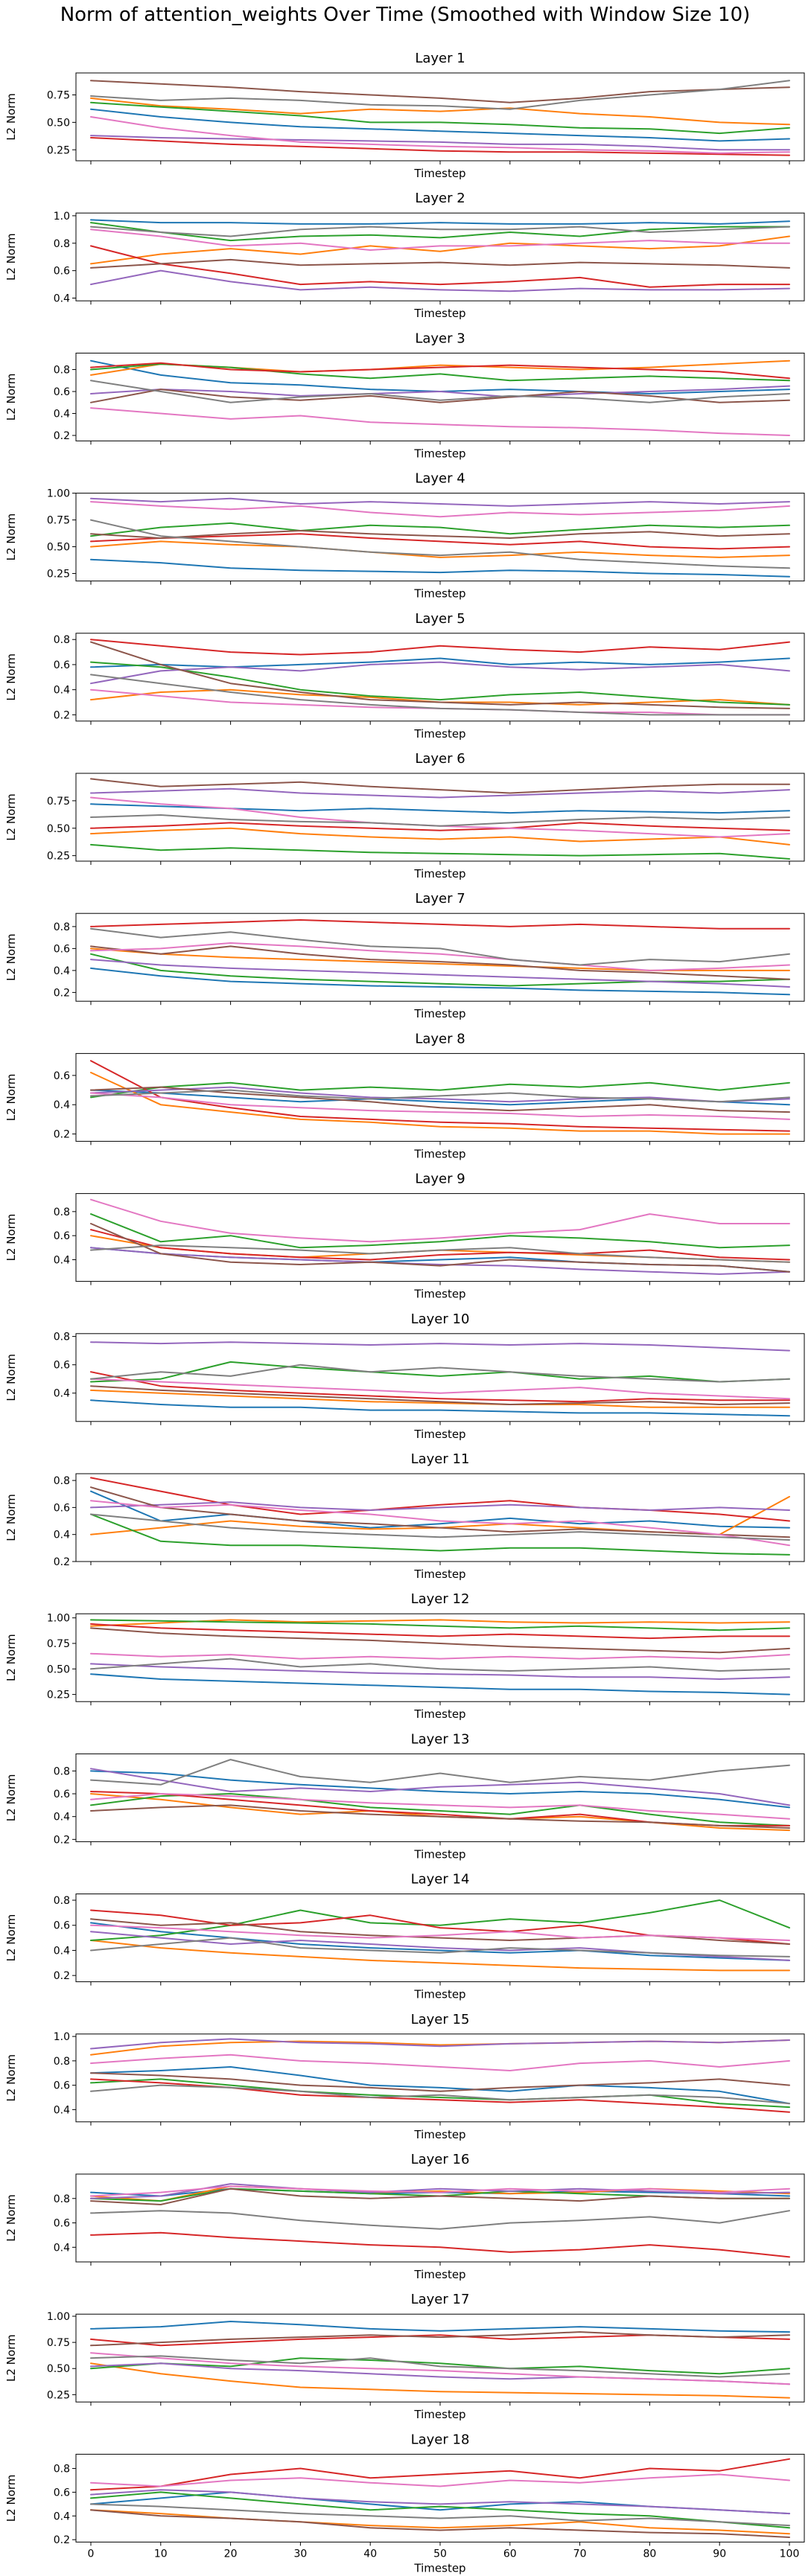 The image size is (811, 2576). What do you see at coordinates (440, 1180) in the screenshot?
I see `subplot-title: Layer 9` at bounding box center [440, 1180].